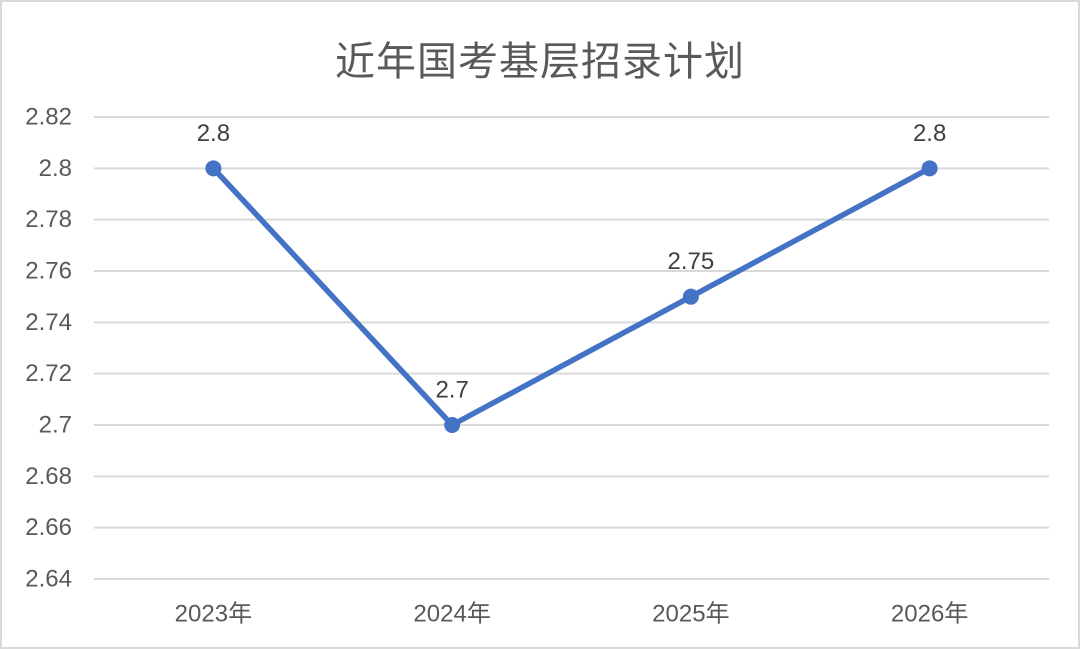 The width and height of the screenshot is (1080, 649). Describe the element at coordinates (48, 373) in the screenshot. I see `y-axis-tick-label: 2.72` at that location.